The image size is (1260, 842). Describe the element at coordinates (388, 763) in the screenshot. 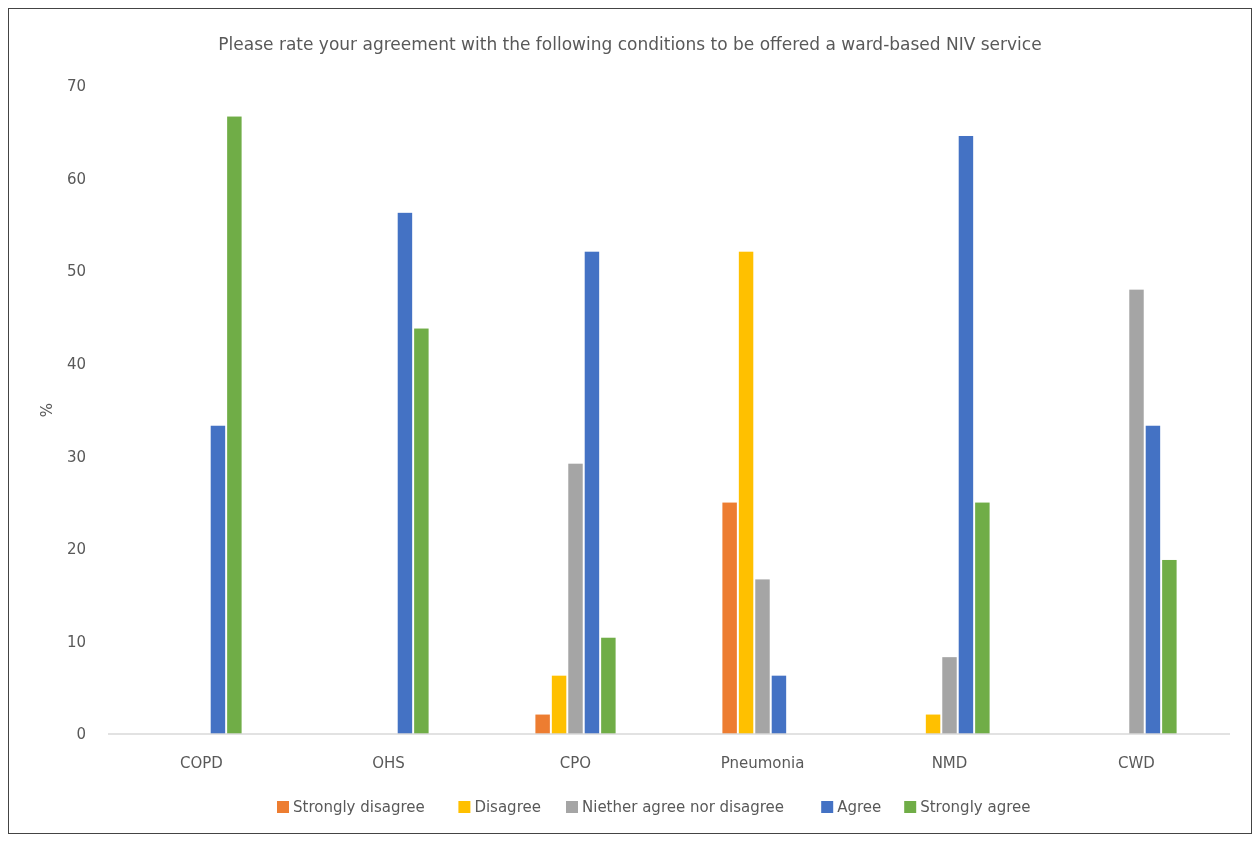

I see `x-tick-label: OHS` at that location.